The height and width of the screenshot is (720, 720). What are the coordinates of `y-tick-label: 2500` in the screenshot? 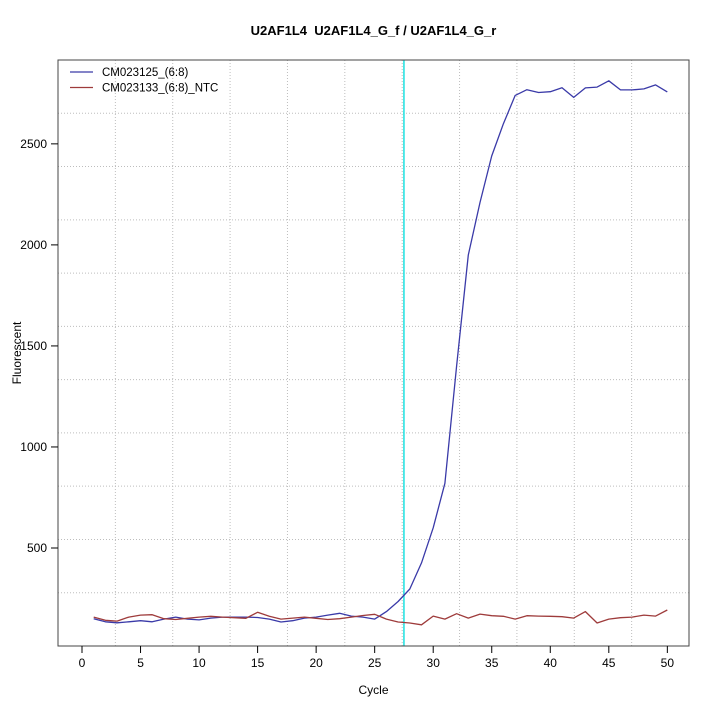 It's located at (33, 144).